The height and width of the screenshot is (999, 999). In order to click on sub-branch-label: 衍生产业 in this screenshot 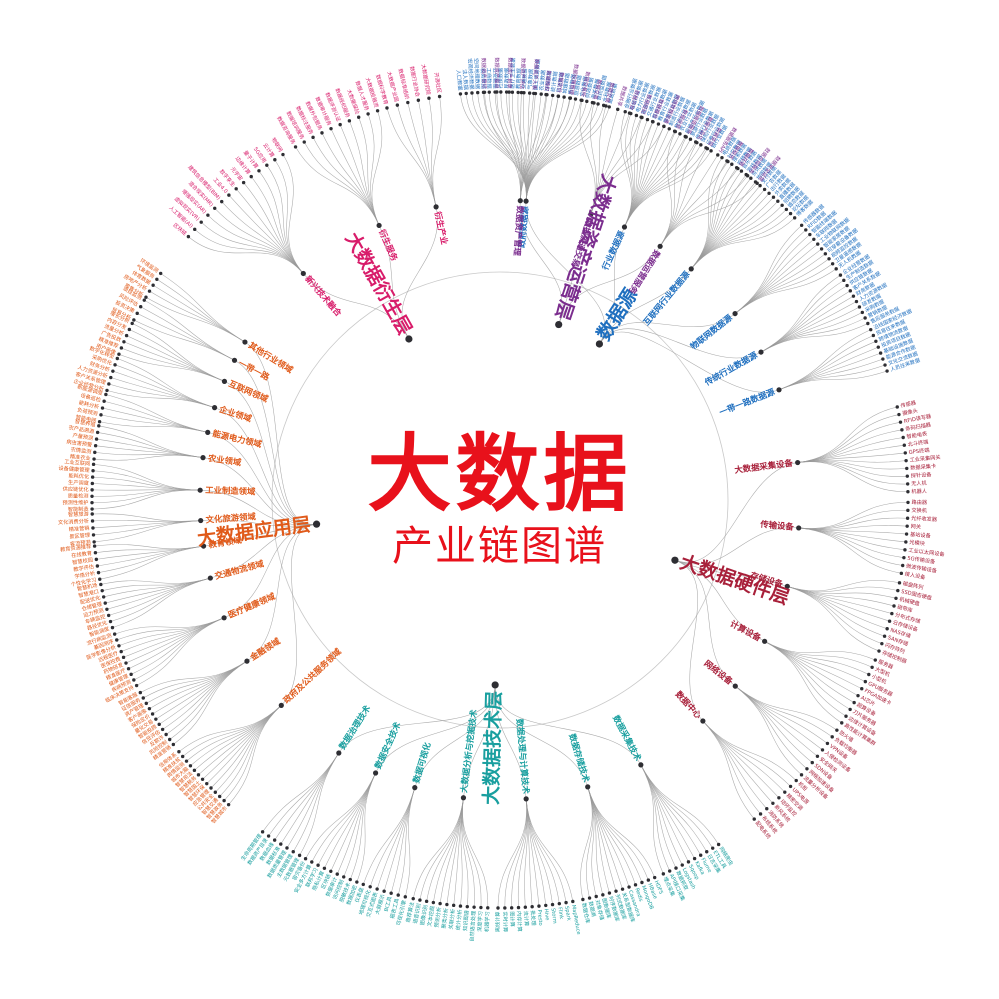, I will do `click(441, 228)`.